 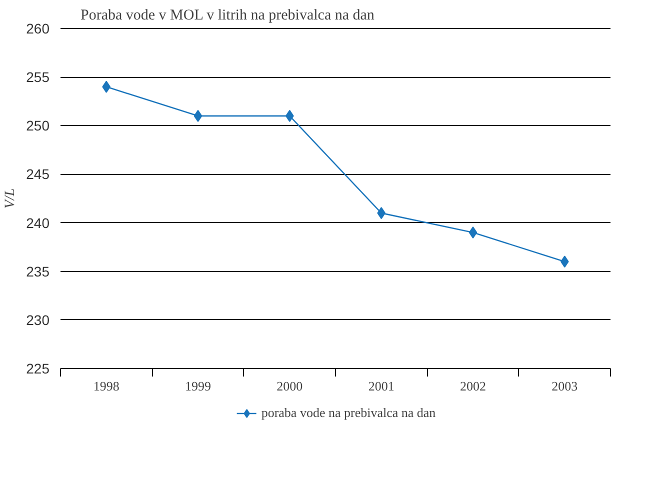 I want to click on y-axis-title: V/L, so click(x=10, y=198).